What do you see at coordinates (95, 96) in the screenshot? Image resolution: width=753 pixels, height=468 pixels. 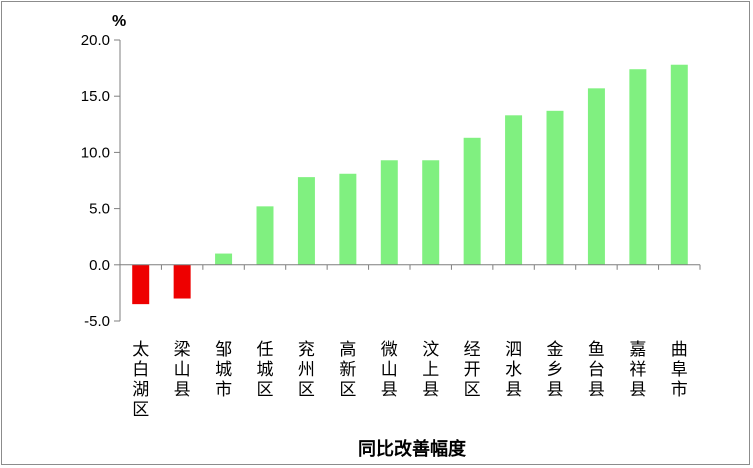 I see `y-tick-label: 15.0` at bounding box center [95, 96].